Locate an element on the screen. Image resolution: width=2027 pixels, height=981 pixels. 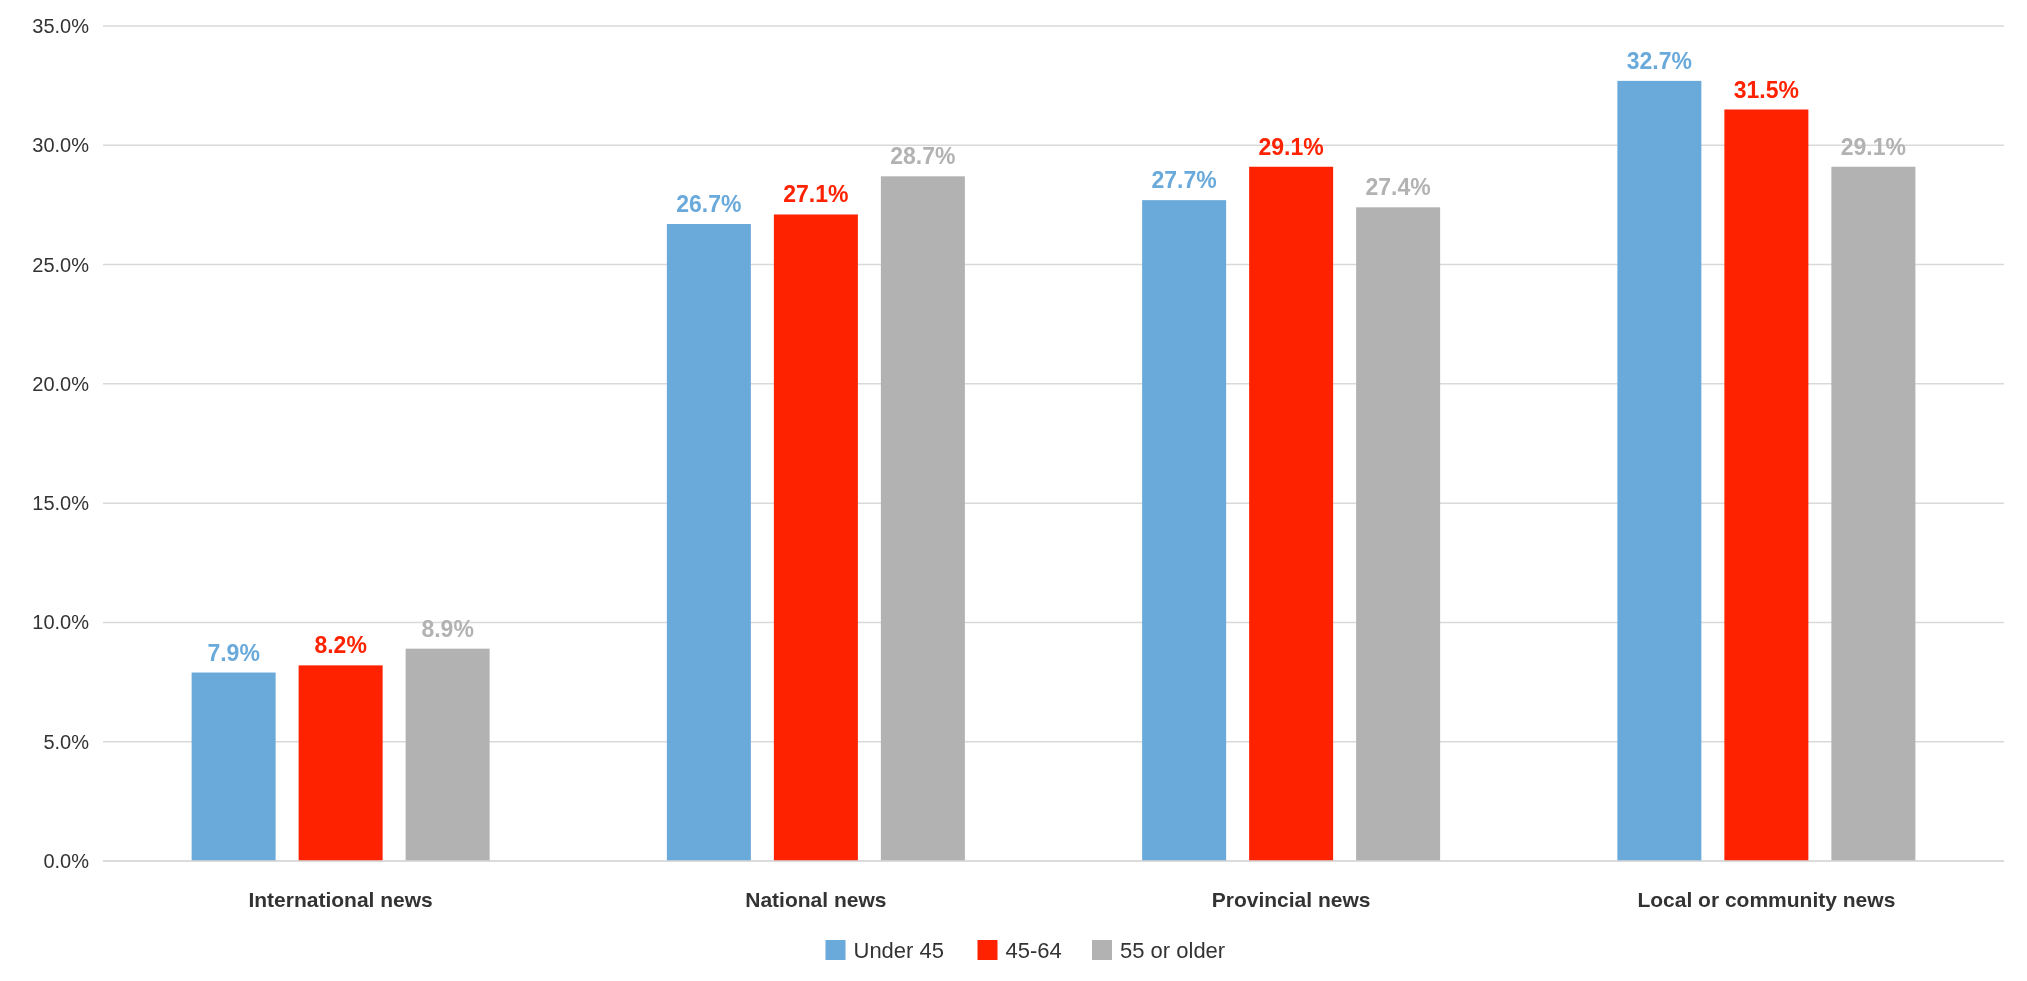
x-tick-label: International news is located at coordinates (340, 899).